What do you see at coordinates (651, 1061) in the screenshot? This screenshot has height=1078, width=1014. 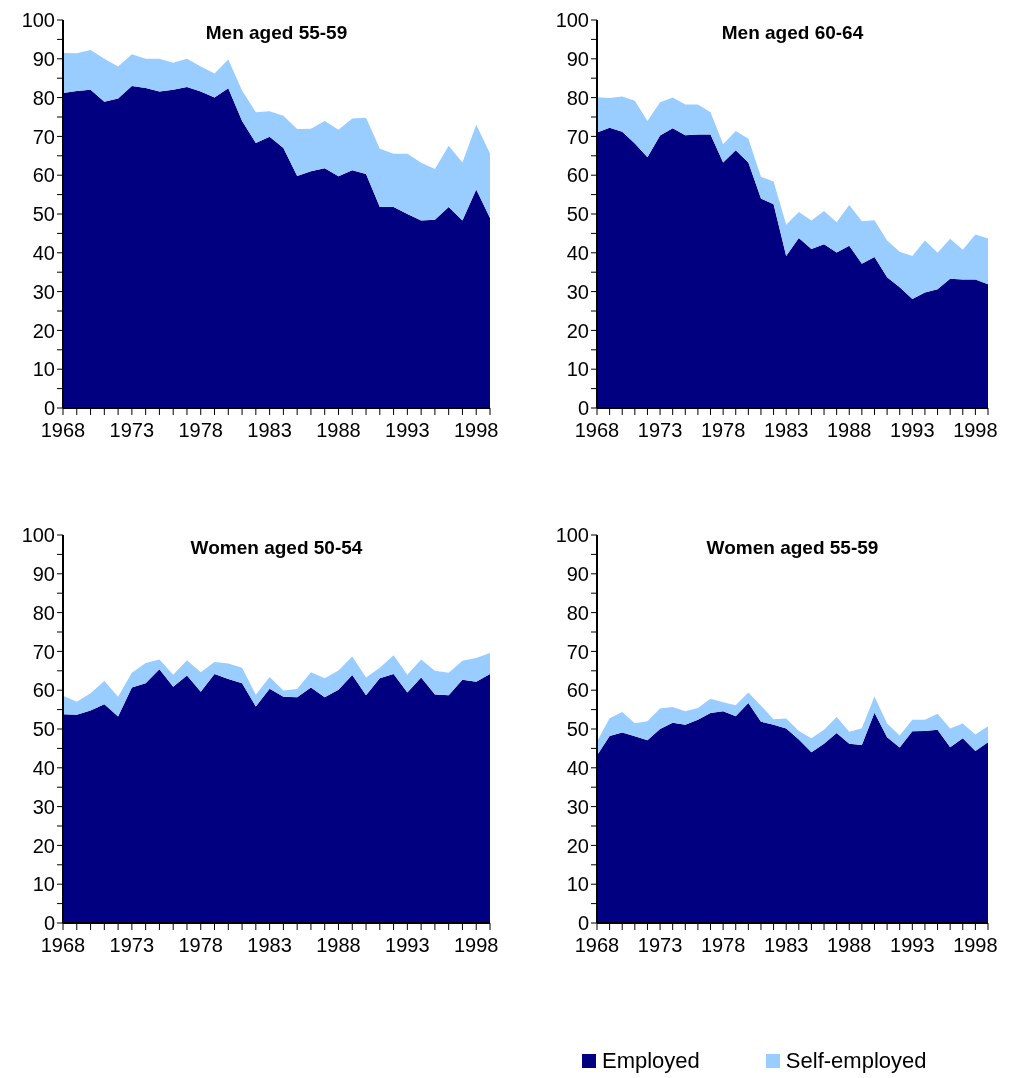 I see `legend-label: Employed` at bounding box center [651, 1061].